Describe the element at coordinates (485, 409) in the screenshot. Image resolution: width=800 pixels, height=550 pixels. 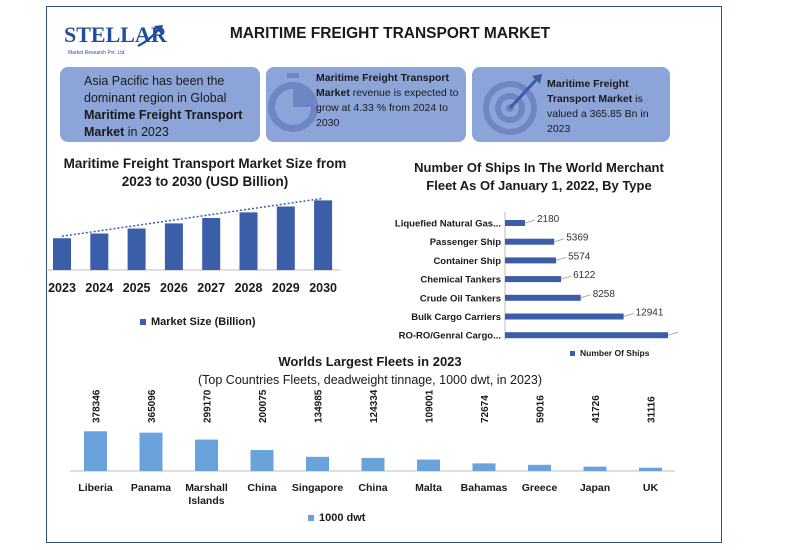
I see `chart3-data-label: 72674` at that location.